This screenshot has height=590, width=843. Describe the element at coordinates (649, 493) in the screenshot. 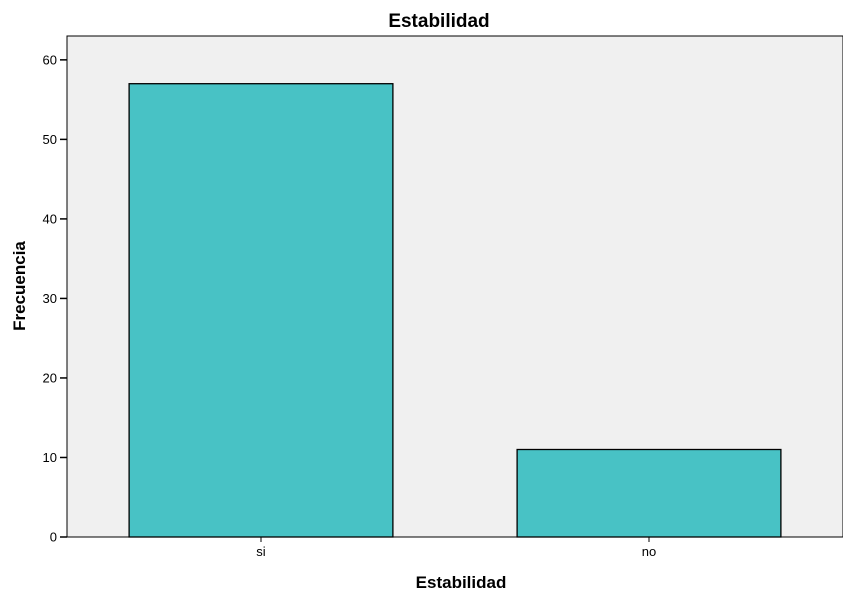

I see `bar-no` at that location.